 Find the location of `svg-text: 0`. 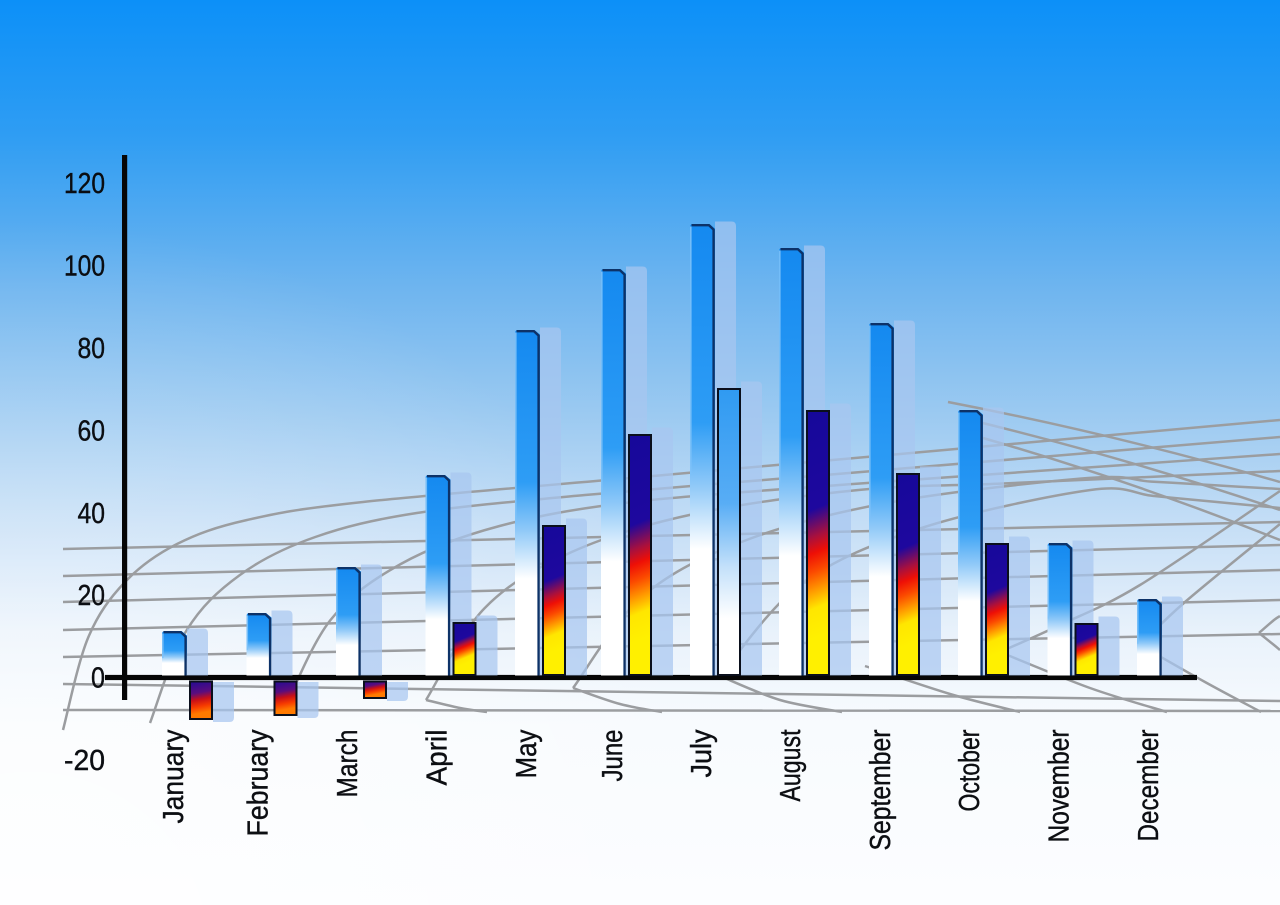

svg-text: 0 is located at coordinates (98, 679).